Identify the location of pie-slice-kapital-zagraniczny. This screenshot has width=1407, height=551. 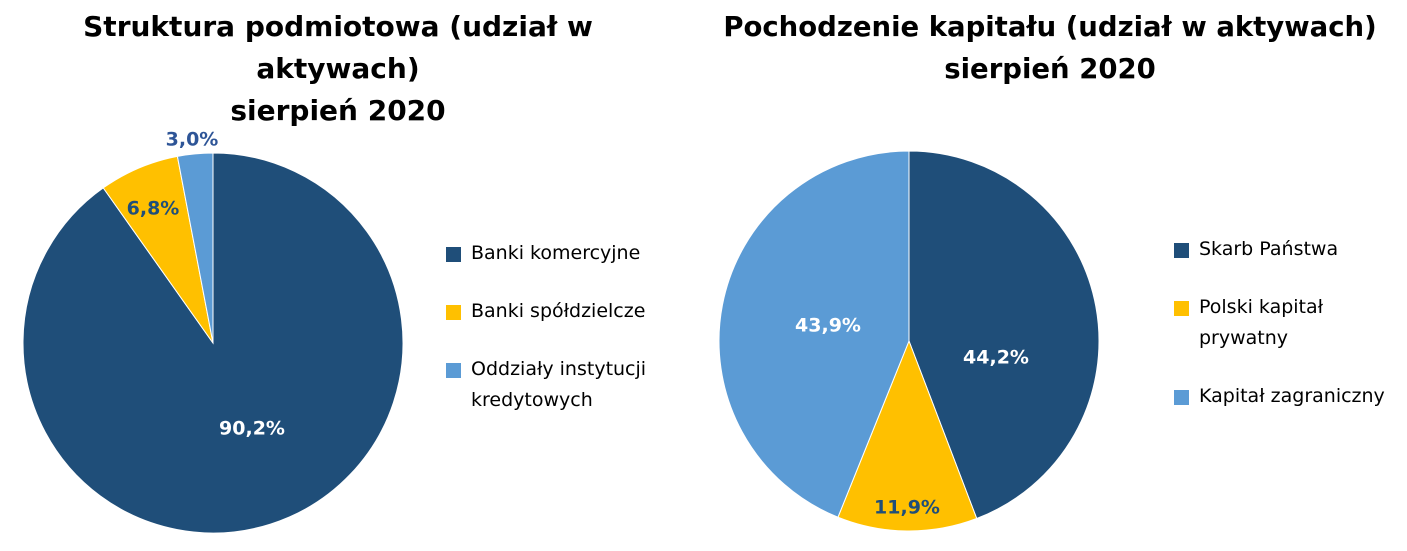
(814, 334).